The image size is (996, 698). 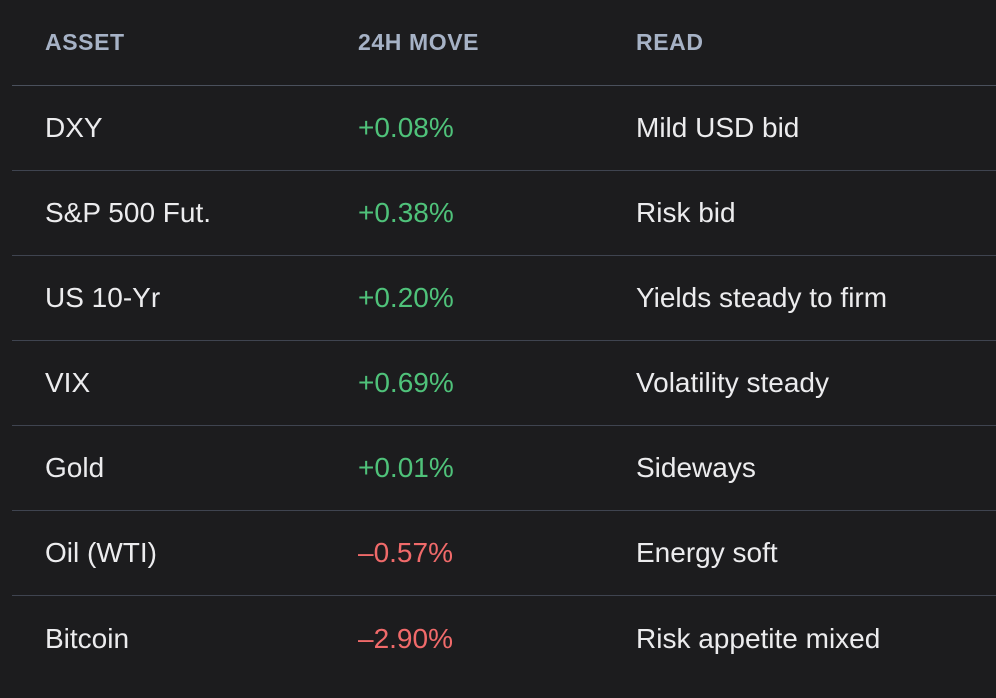 I want to click on table-row: US 10-Yr +0.20% Yields steady to firm, so click(x=504, y=298).